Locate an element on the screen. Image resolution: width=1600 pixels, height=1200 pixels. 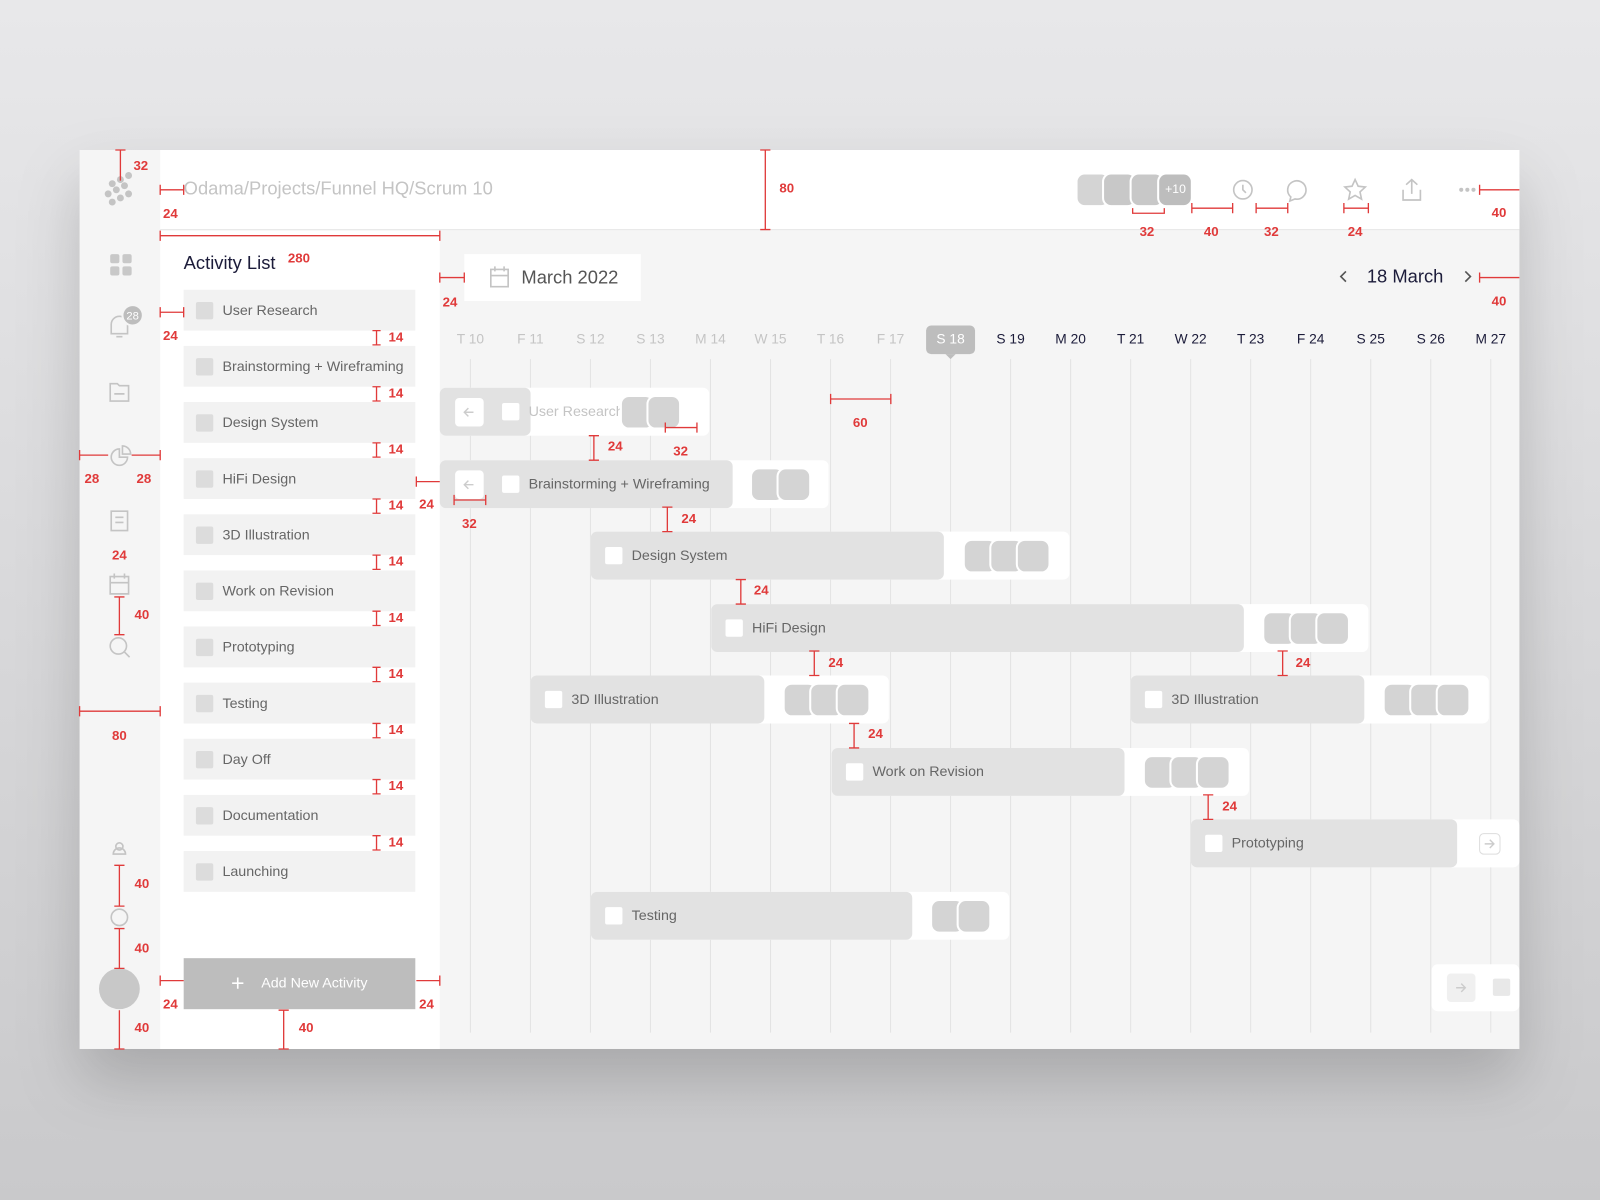
activity-item-label: Documentation is located at coordinates (270, 816).